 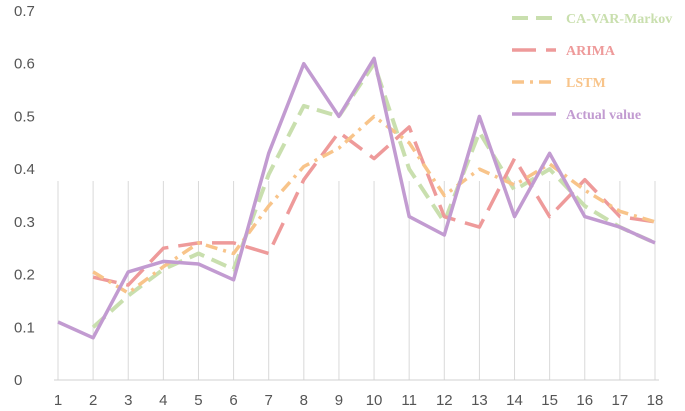 What do you see at coordinates (655, 400) in the screenshot?
I see `x-tick-label: 18` at bounding box center [655, 400].